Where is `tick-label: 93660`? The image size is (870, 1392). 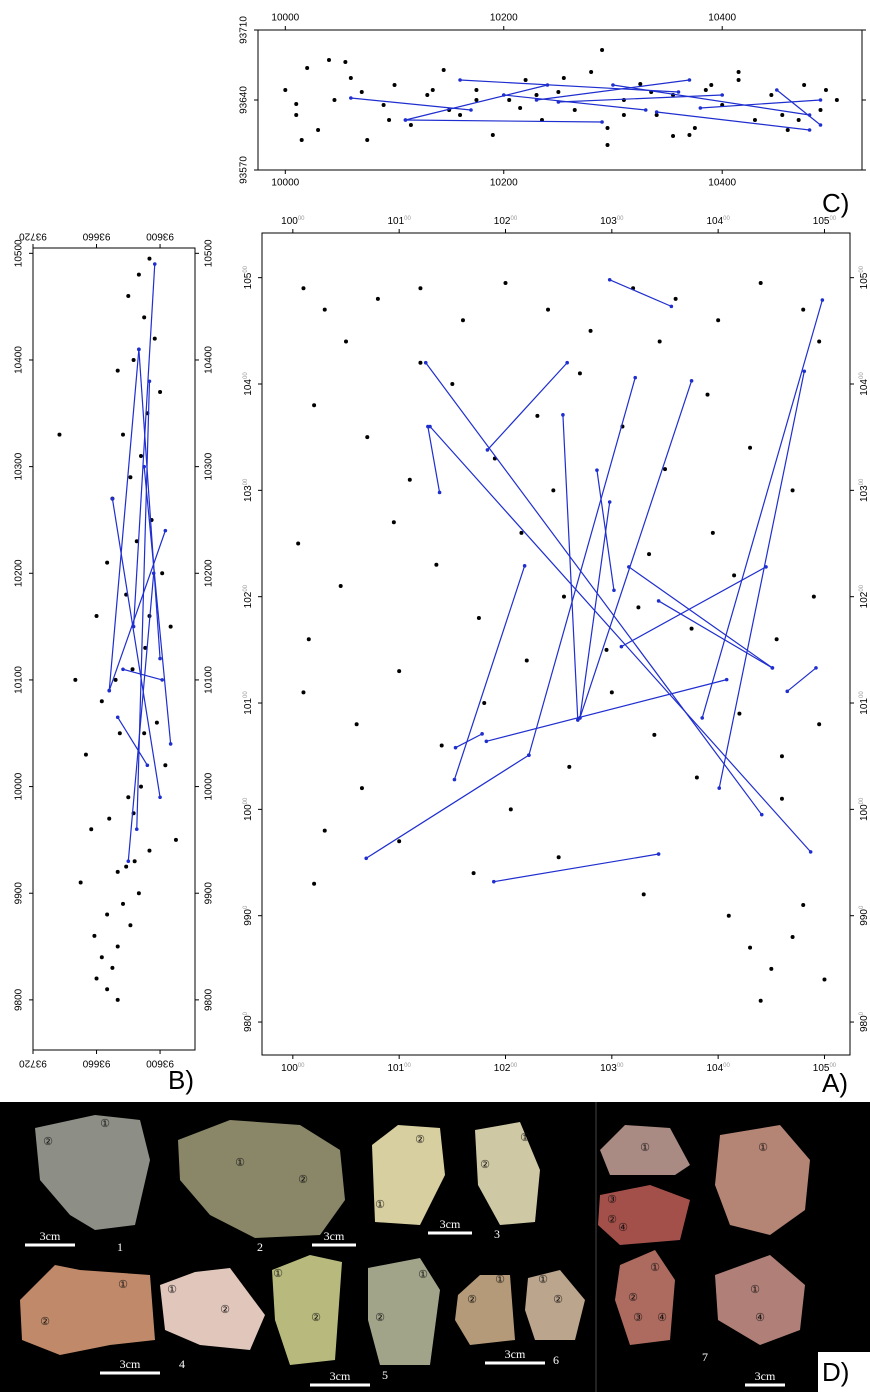 tick-label: 93660 is located at coordinates (96, 1062).